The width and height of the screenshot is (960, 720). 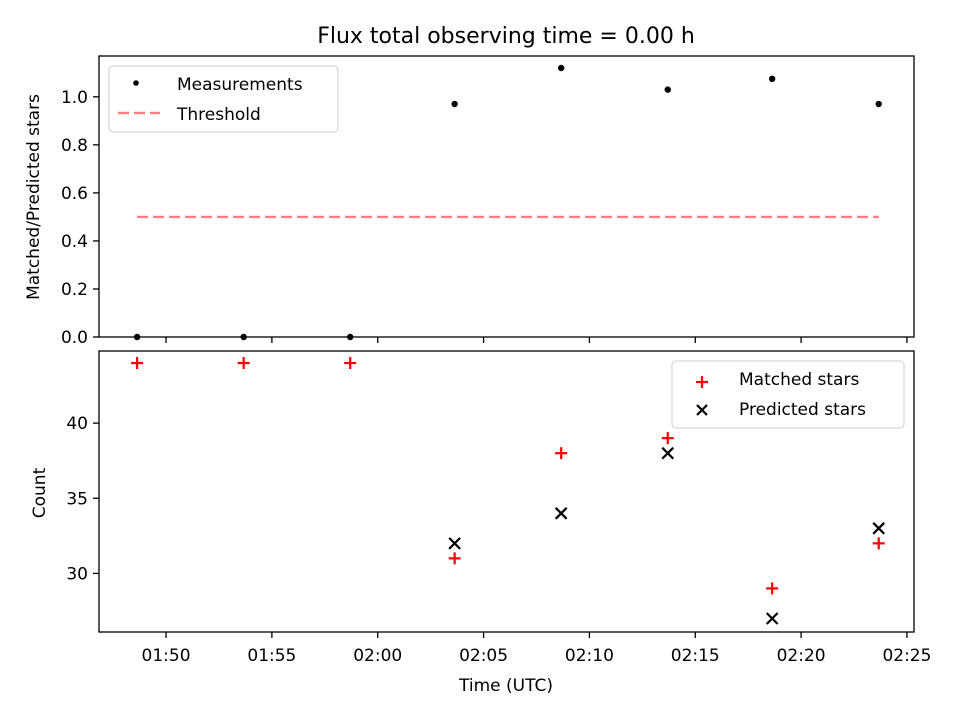 What do you see at coordinates (483, 656) in the screenshot?
I see `x-tick-label: 02:05` at bounding box center [483, 656].